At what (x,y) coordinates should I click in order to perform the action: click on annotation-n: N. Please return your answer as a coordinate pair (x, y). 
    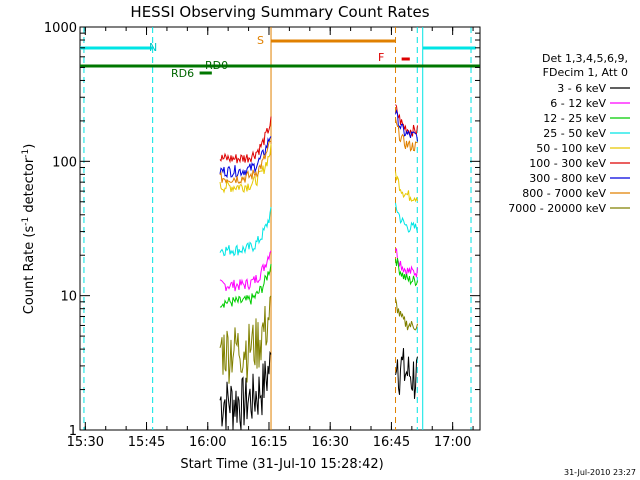
    Looking at the image, I should click on (153, 47).